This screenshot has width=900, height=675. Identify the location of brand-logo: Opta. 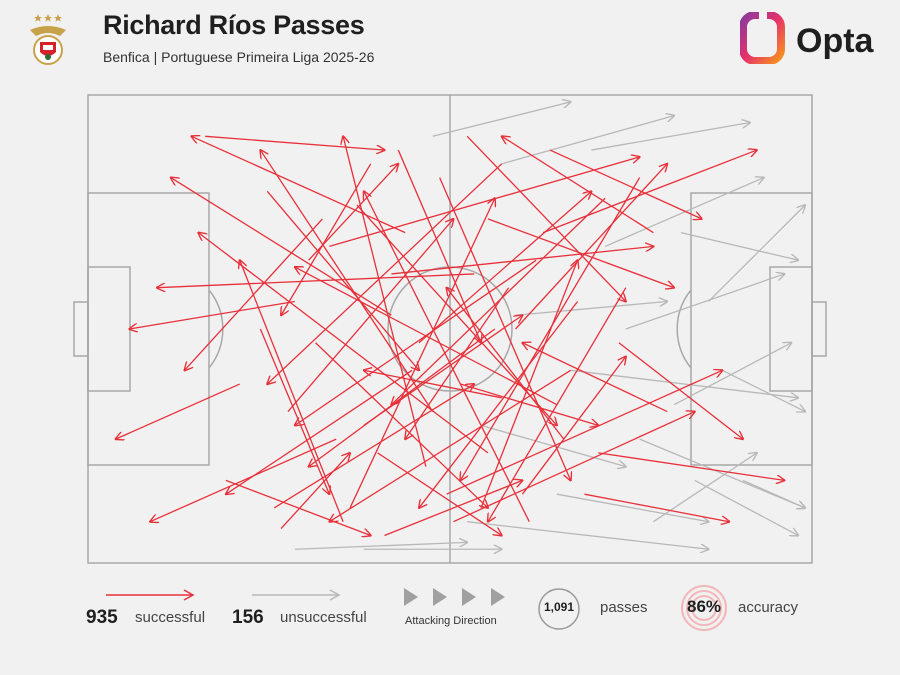
(812, 39).